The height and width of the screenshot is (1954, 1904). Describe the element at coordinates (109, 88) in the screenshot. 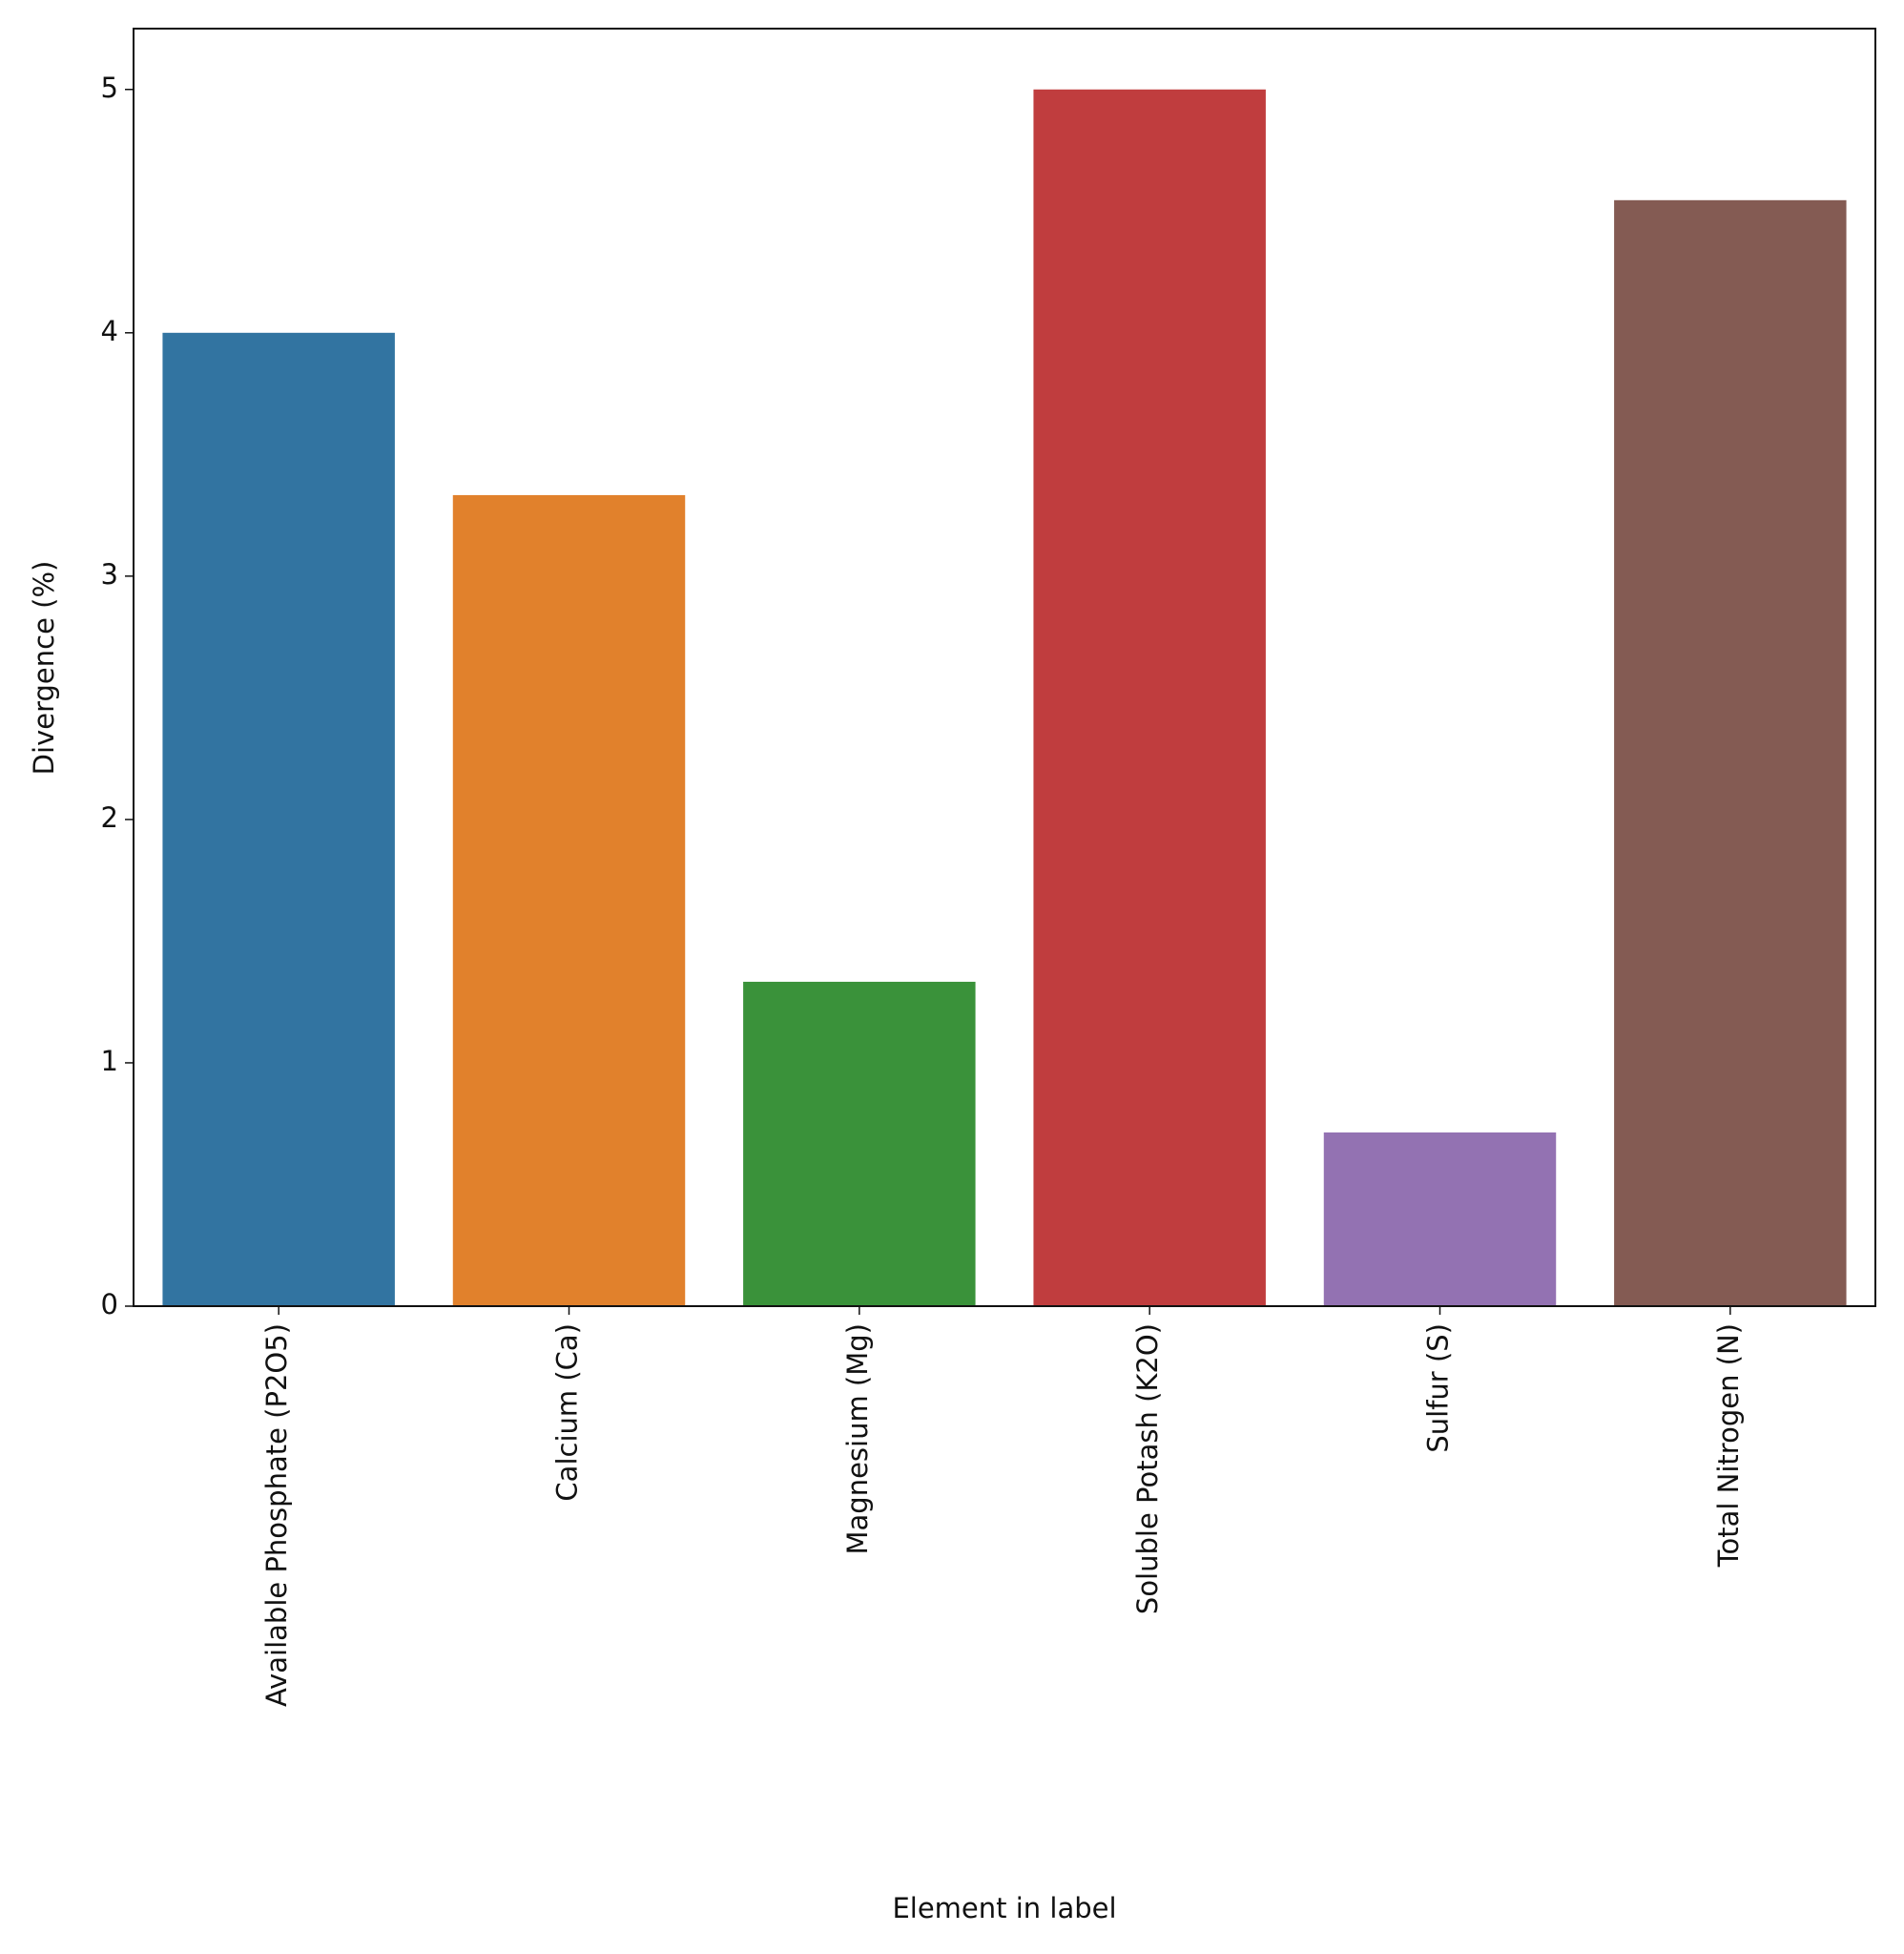

I see `y-tick-label: 5` at that location.